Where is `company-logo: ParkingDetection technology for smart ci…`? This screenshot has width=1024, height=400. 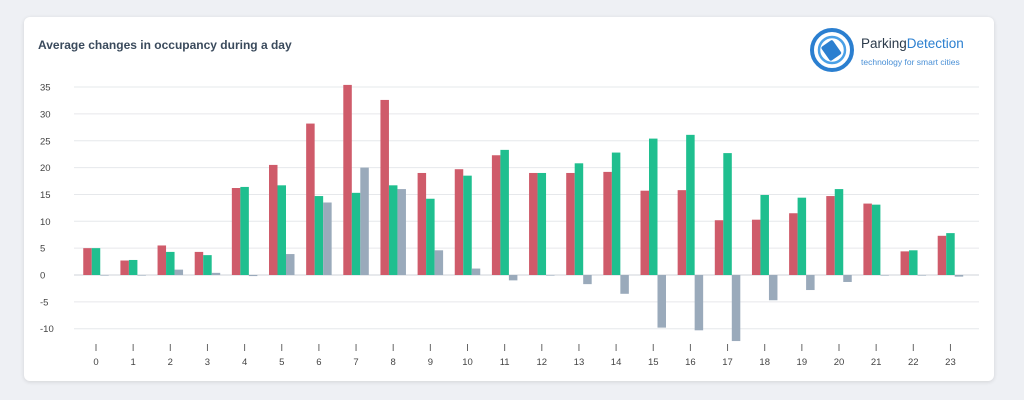
company-logo: ParkingDetection technology for smart ci… is located at coordinates (899, 52).